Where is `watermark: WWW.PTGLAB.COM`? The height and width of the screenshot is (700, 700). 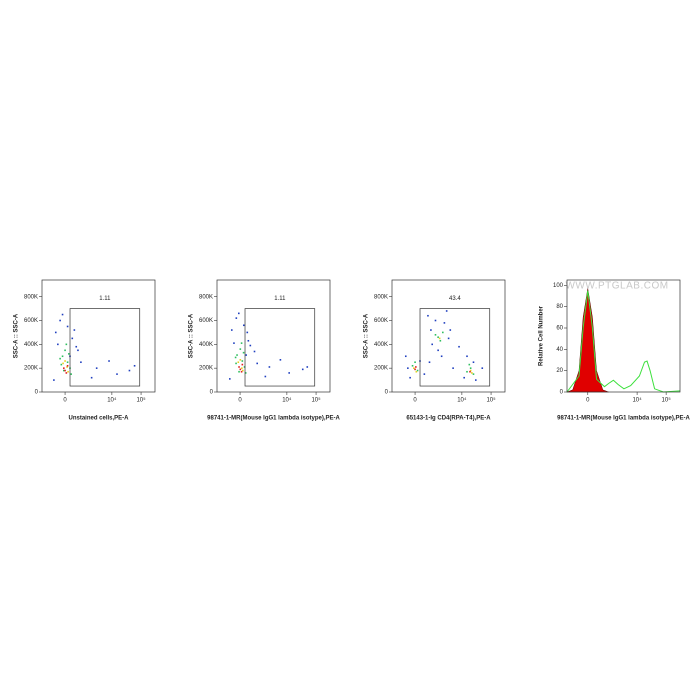
watermark: WWW.PTGLAB.COM is located at coordinates (616, 286).